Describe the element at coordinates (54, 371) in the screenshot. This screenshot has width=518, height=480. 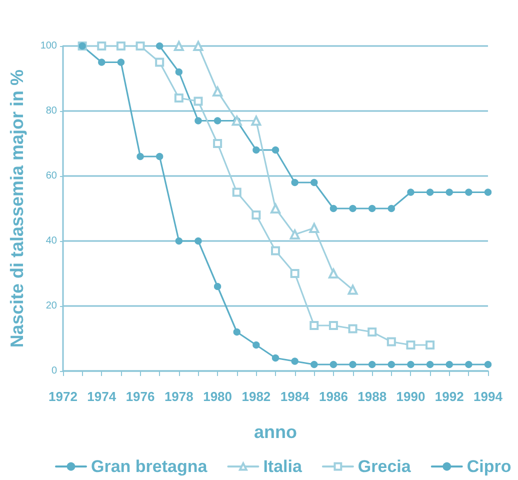
I see `y-tick-label: 0` at that location.